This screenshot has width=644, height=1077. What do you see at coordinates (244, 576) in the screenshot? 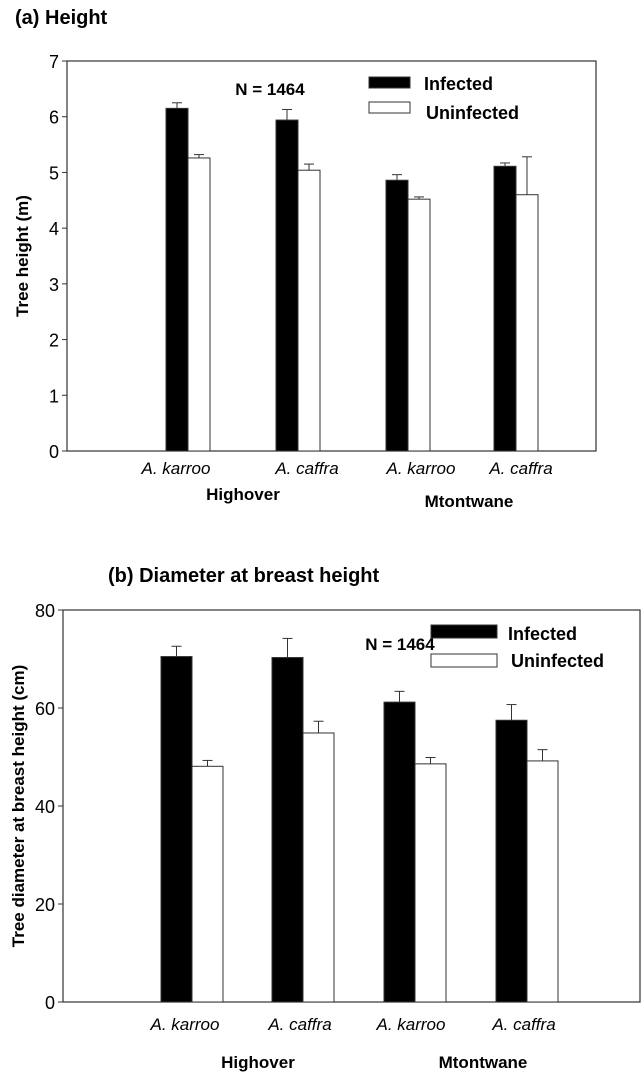
I see `chart-title: (b) Diameter at breast height` at bounding box center [244, 576].